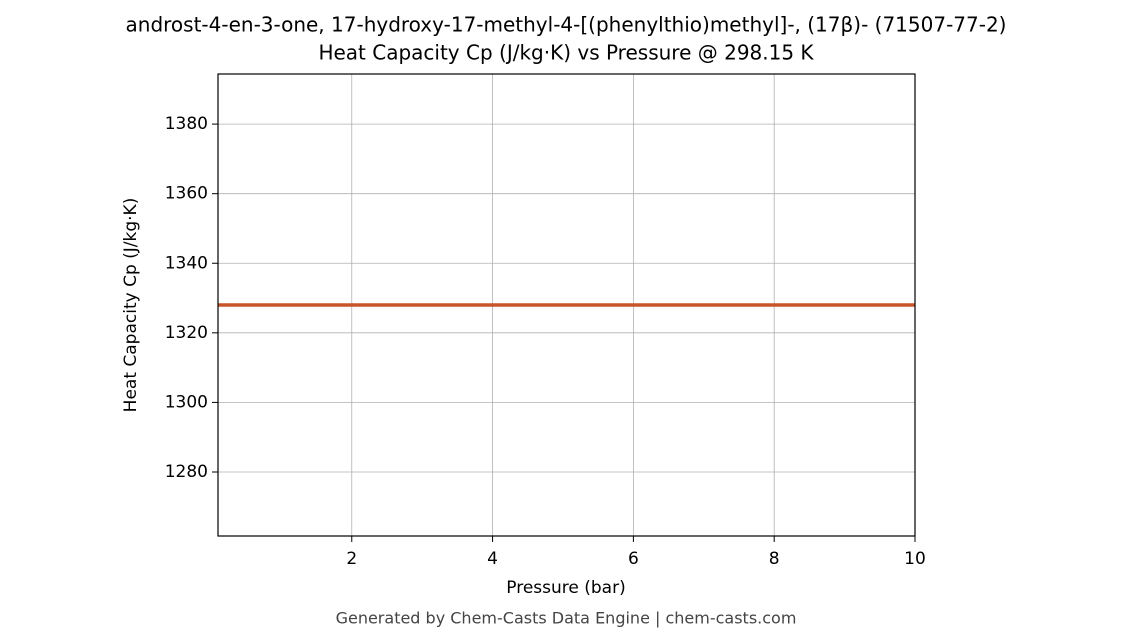 The height and width of the screenshot is (644, 1132). Describe the element at coordinates (186, 263) in the screenshot. I see `y-tick-label: 1340` at that location.